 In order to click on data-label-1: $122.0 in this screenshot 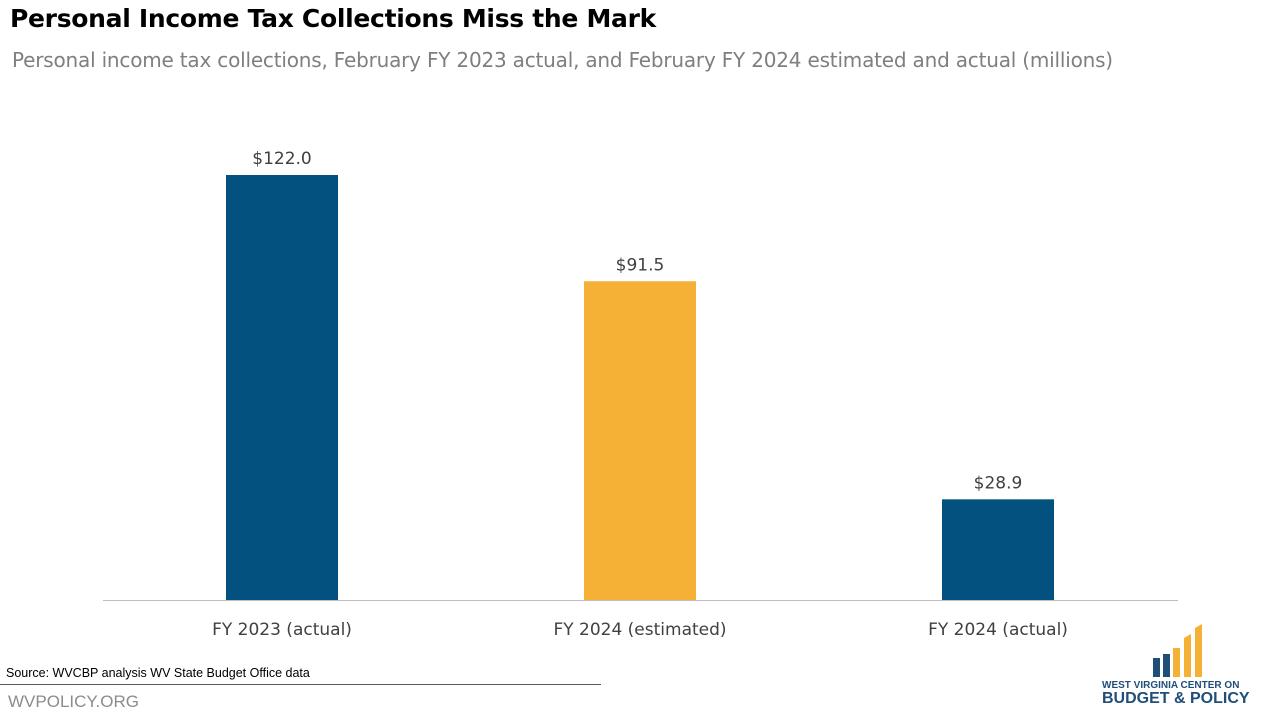, I will do `click(281, 159)`.